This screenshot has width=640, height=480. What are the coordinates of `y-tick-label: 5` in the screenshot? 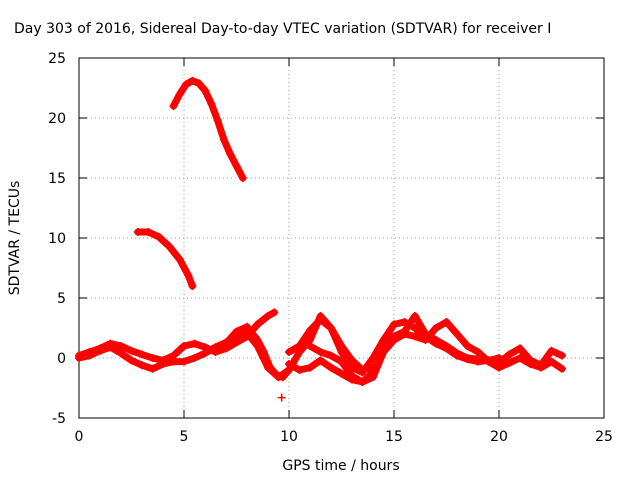 It's located at (61, 299).